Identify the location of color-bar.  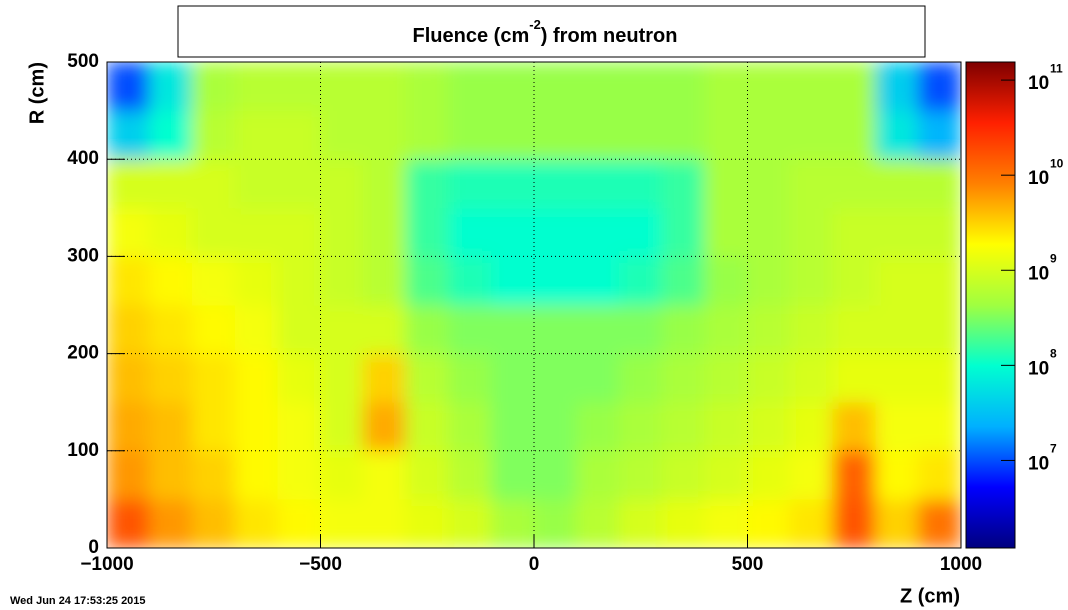
(990, 305).